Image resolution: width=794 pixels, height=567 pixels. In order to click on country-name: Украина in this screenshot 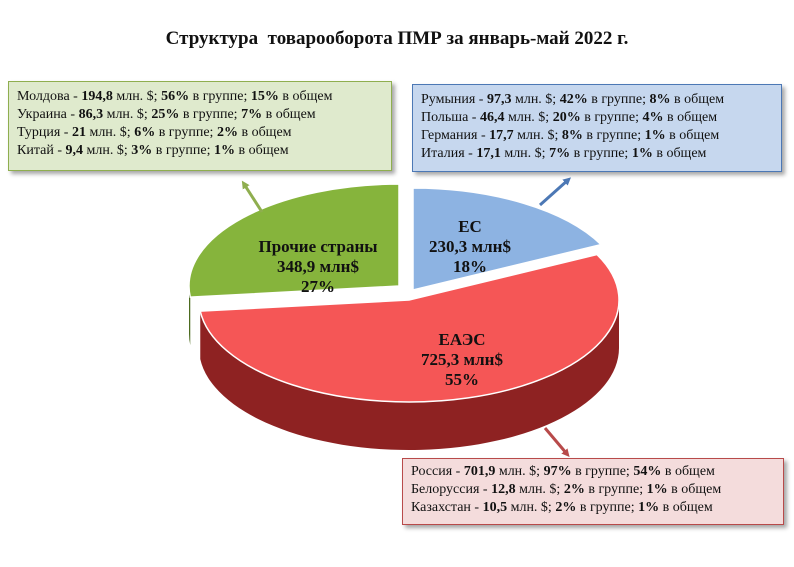, I will do `click(42, 114)`.